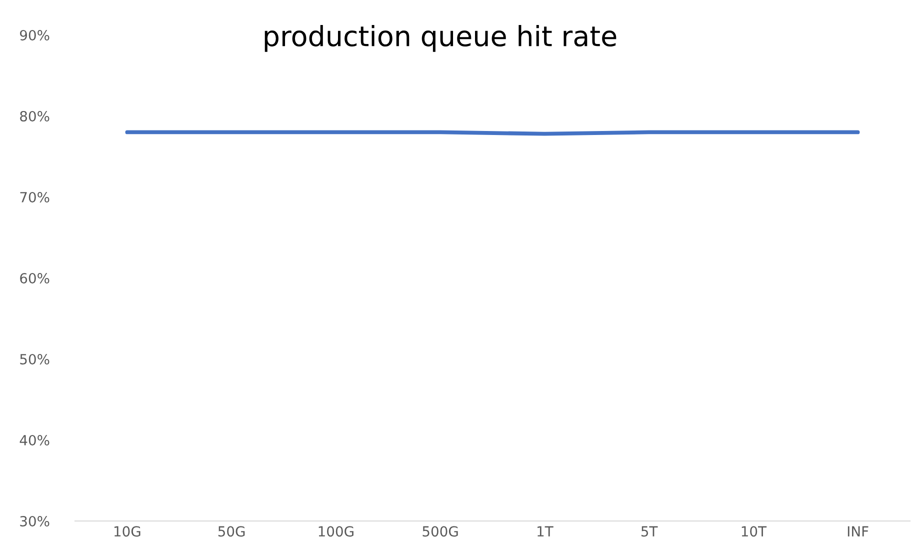  I want to click on x-tick-label: 50G, so click(231, 531).